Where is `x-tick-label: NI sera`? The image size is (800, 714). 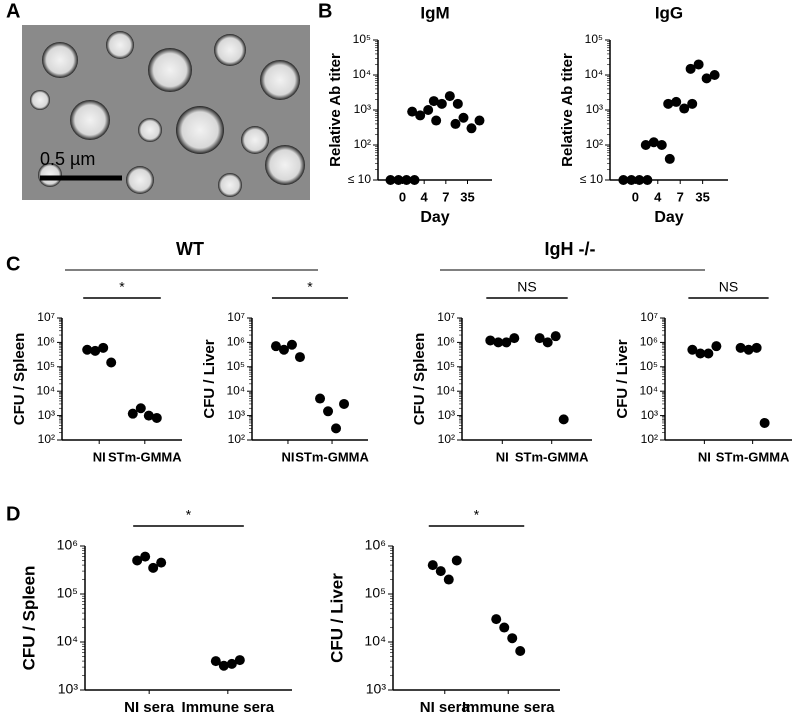 x-tick-label: NI sera is located at coordinates (149, 706).